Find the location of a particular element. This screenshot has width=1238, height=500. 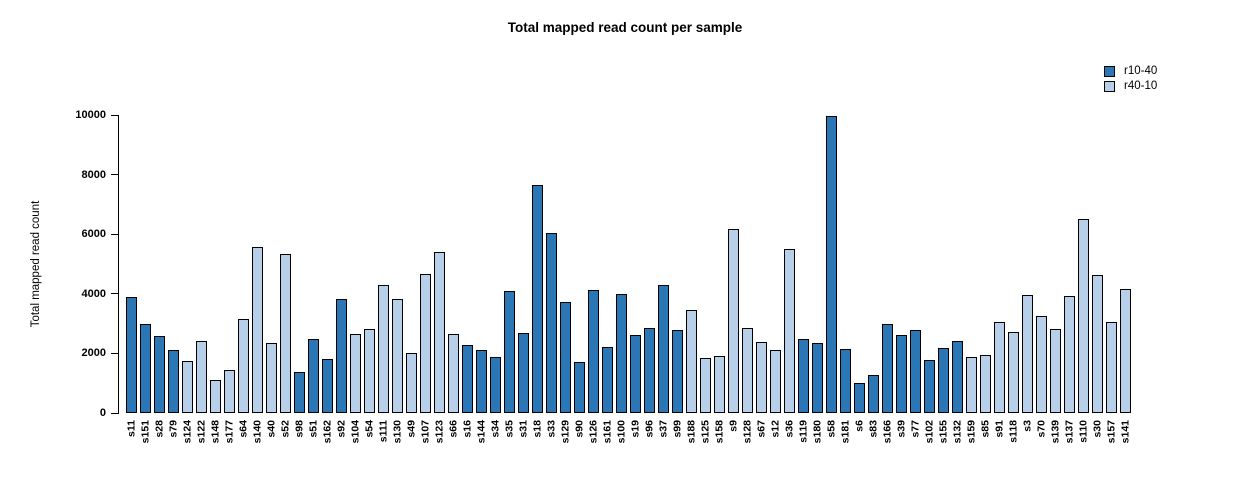

bar-column-s158: s158 is located at coordinates (719, 279).